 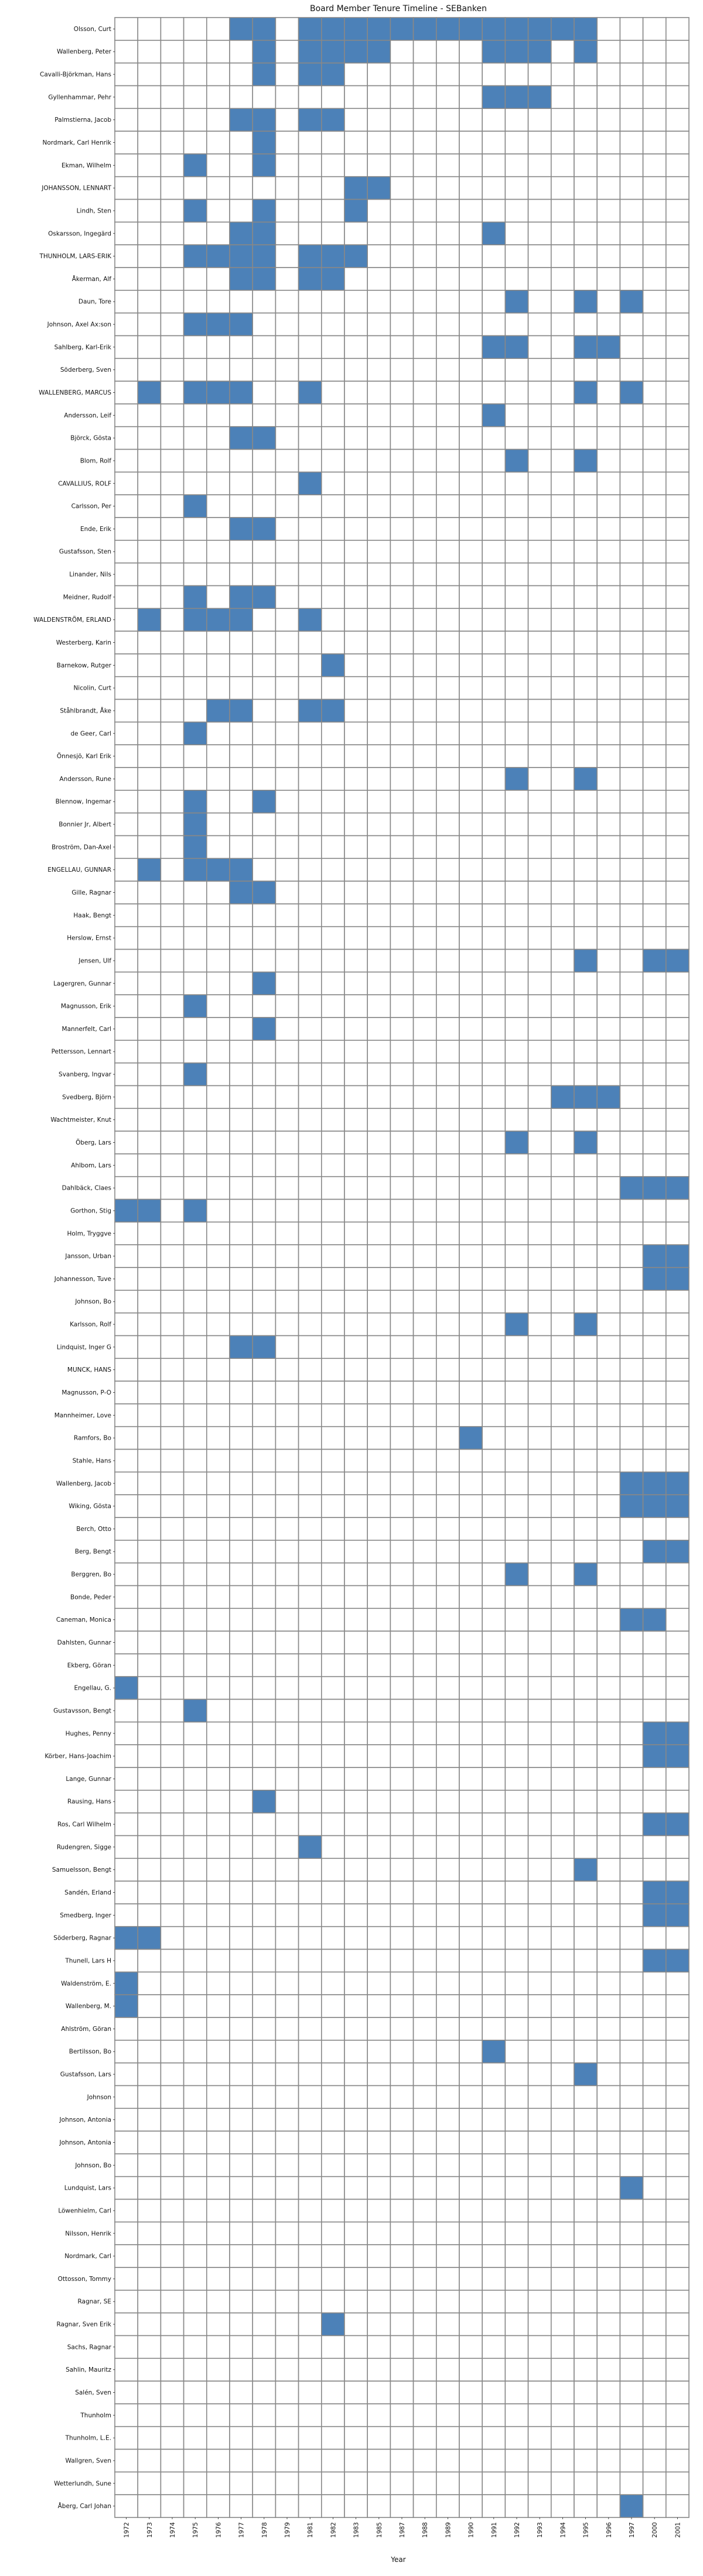 What do you see at coordinates (310, 2530) in the screenshot?
I see `x-tick-label: 1981` at bounding box center [310, 2530].